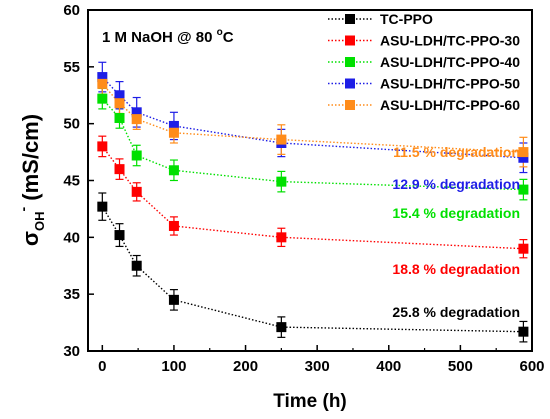  Describe the element at coordinates (450, 62) in the screenshot. I see `legend-label: ASU-LDH/TC-PPO-40` at that location.